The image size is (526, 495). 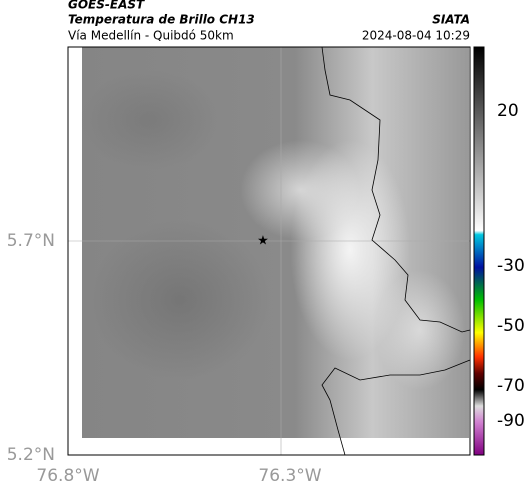 I want to click on source-title: GOES-EAST, so click(x=106, y=6).